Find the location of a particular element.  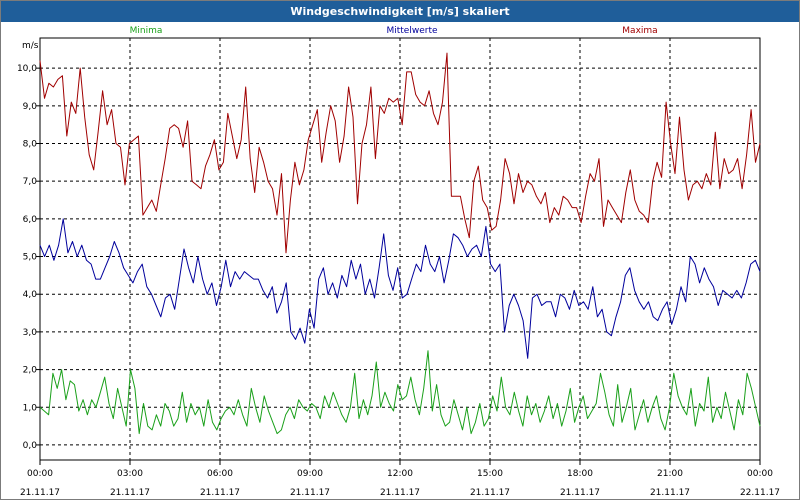

y-tick-label: 1,0 is located at coordinates (30, 408).